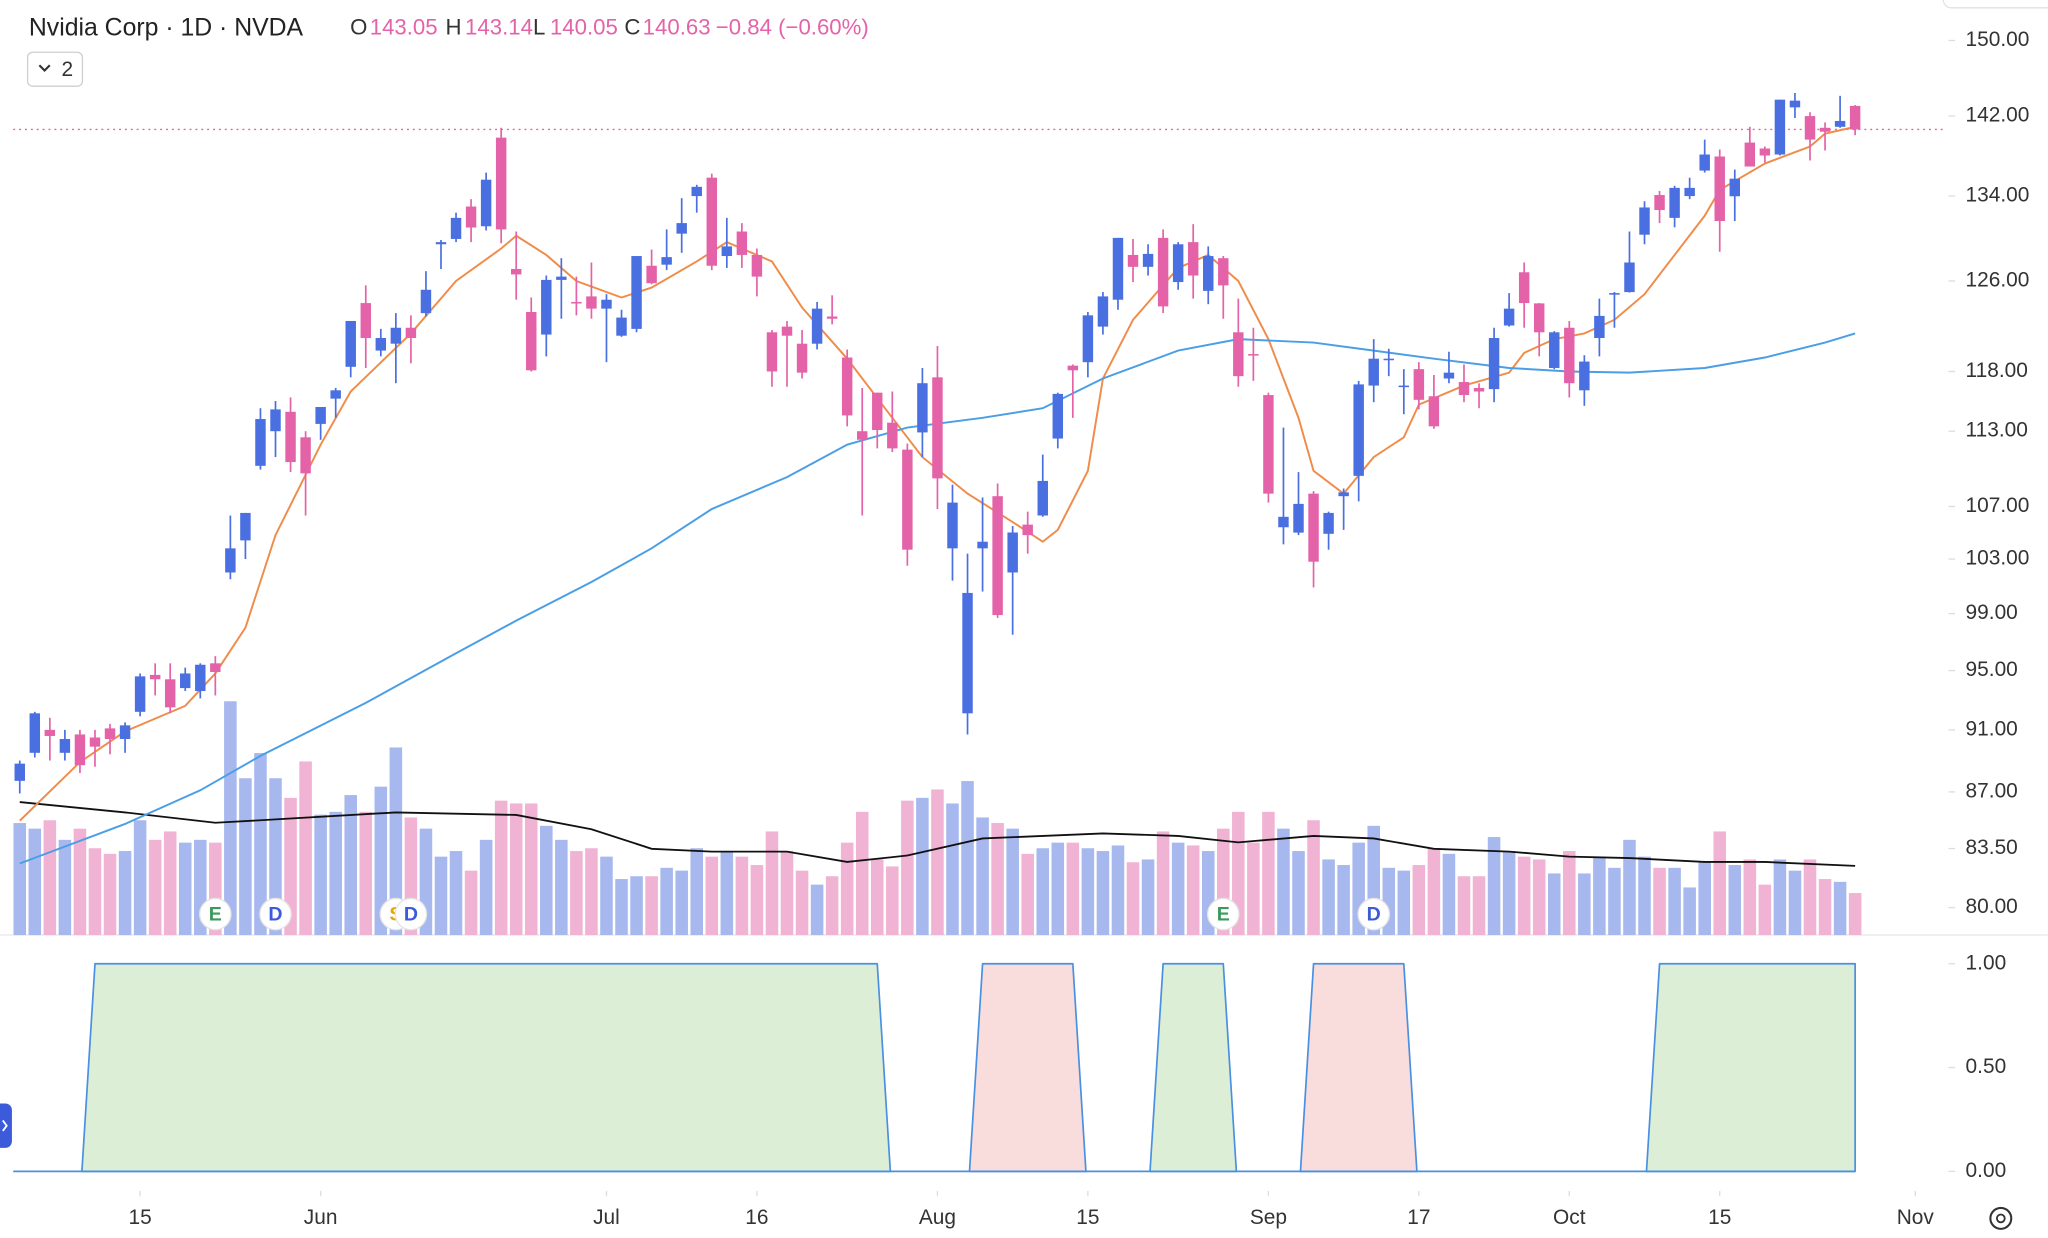 The image size is (2048, 1238). I want to click on x-tick-label: Jun, so click(321, 1217).